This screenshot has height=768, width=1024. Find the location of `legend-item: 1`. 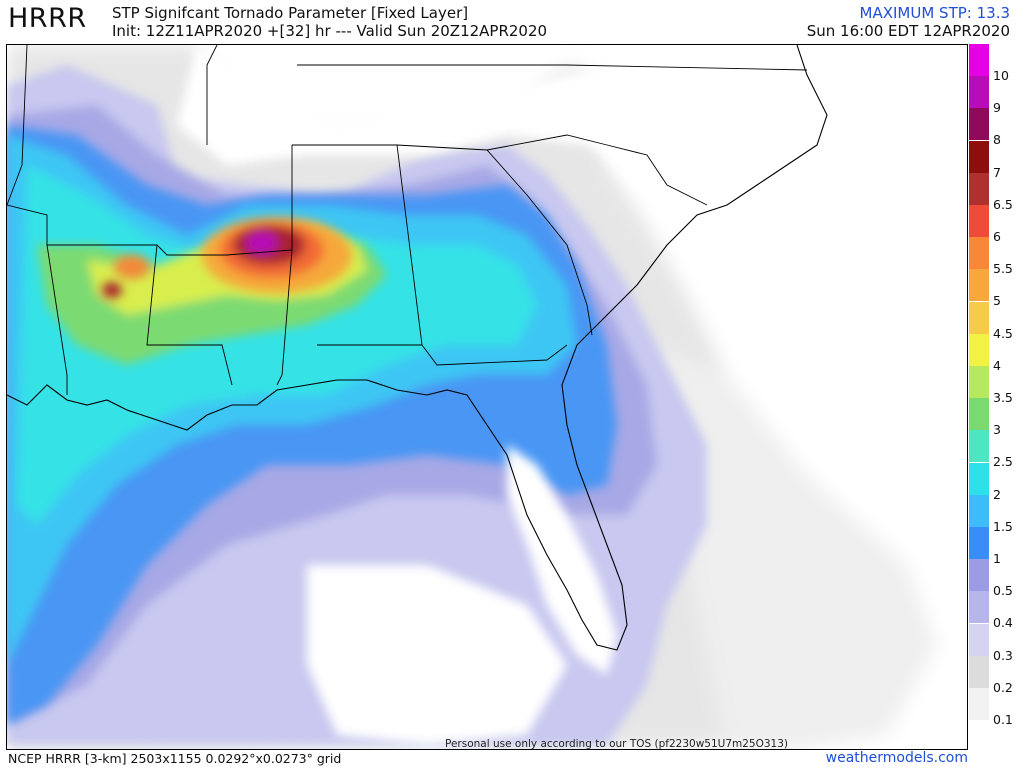

legend-item: 1 is located at coordinates (995, 546).